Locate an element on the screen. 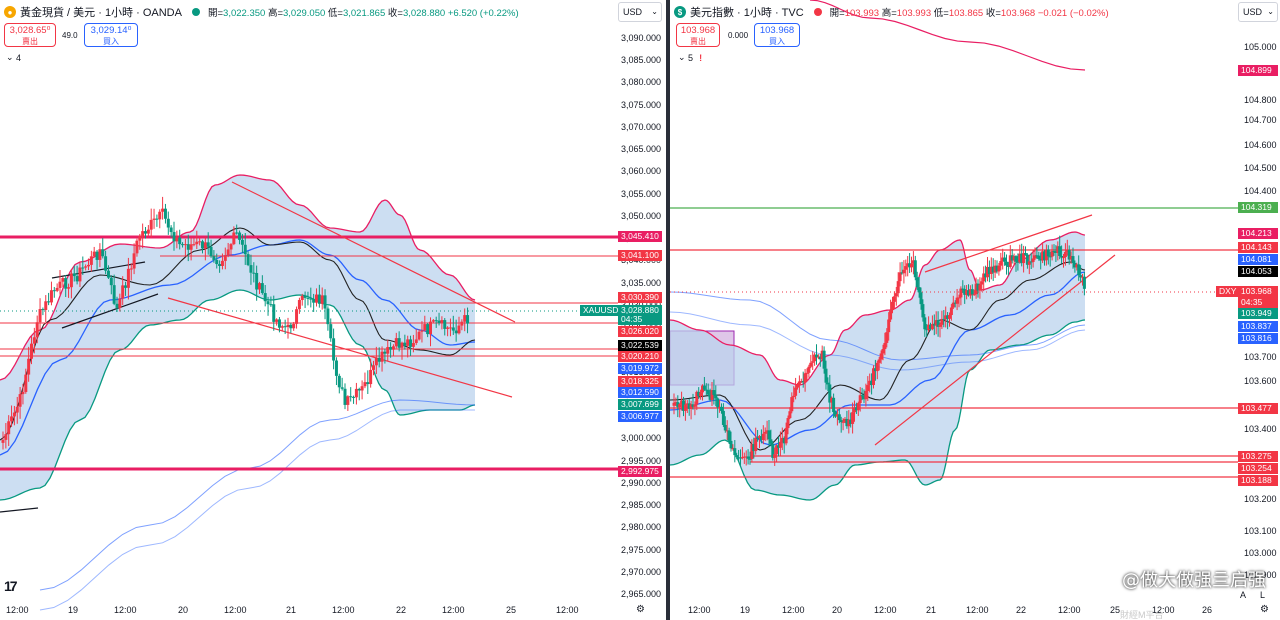 The image size is (1280, 620). gold-coin-icon: ● is located at coordinates (10, 12).